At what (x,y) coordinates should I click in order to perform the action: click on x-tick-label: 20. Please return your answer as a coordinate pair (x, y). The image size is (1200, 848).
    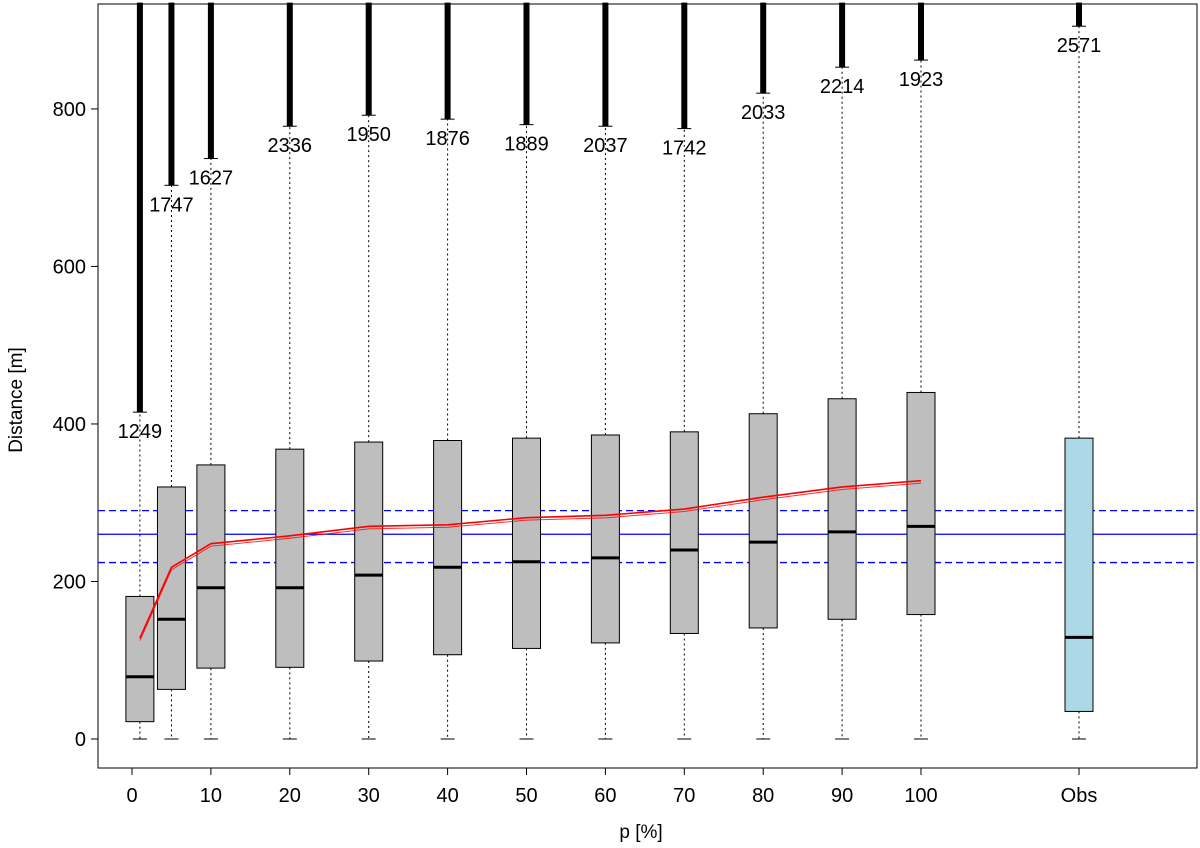
    Looking at the image, I should click on (290, 796).